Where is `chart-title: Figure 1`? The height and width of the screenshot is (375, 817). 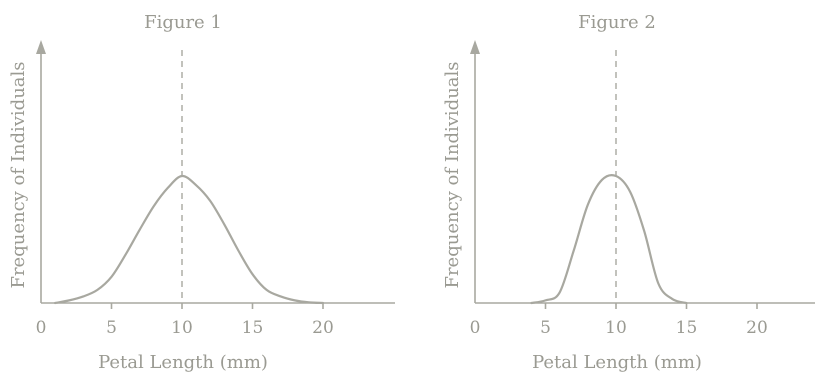
chart-title: Figure 1 is located at coordinates (183, 22).